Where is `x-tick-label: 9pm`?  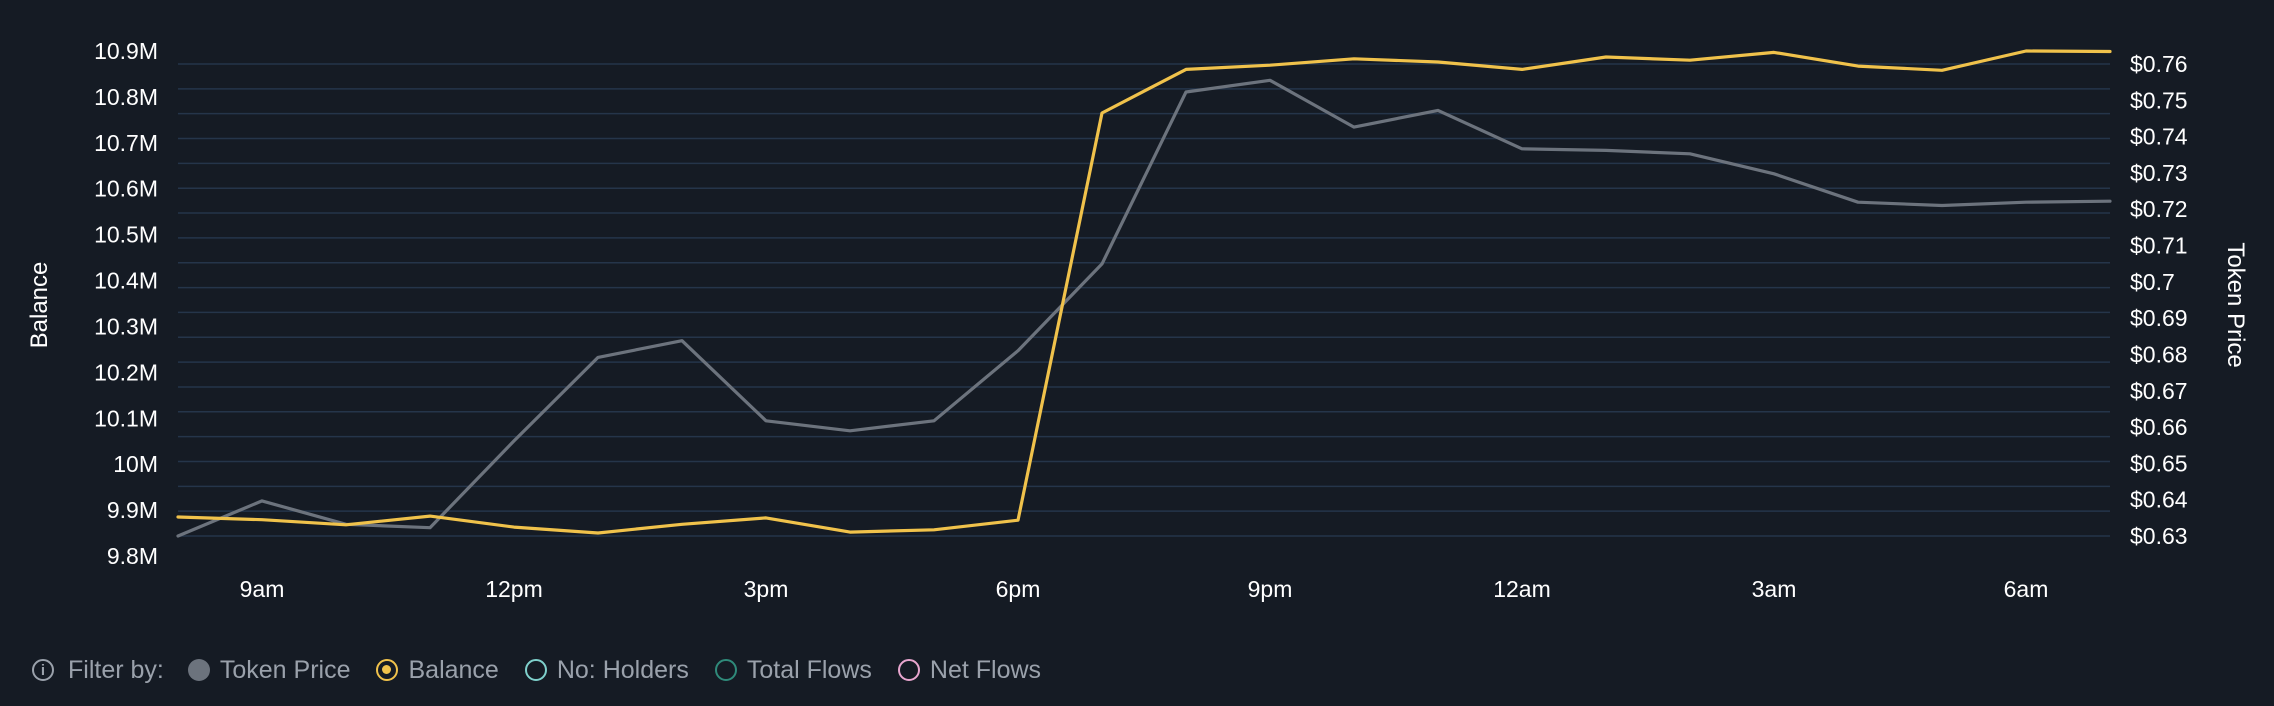
x-tick-label: 9pm is located at coordinates (1270, 589).